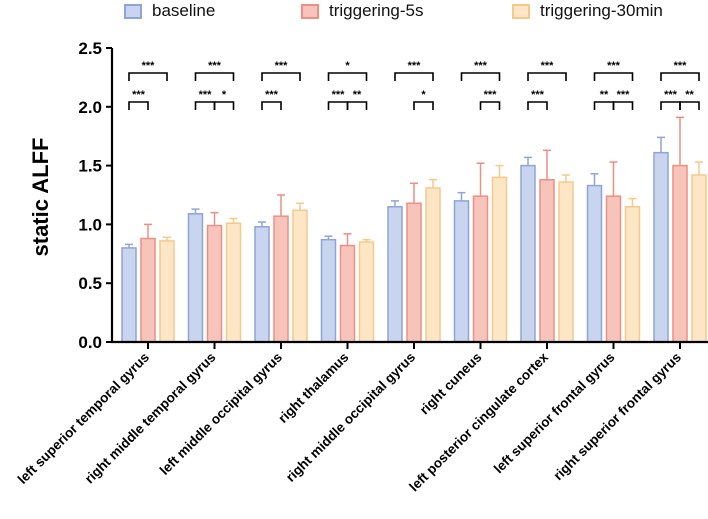 This screenshot has width=708, height=519. What do you see at coordinates (681, 66) in the screenshot?
I see `significance-label-9-0-2: ***` at bounding box center [681, 66].